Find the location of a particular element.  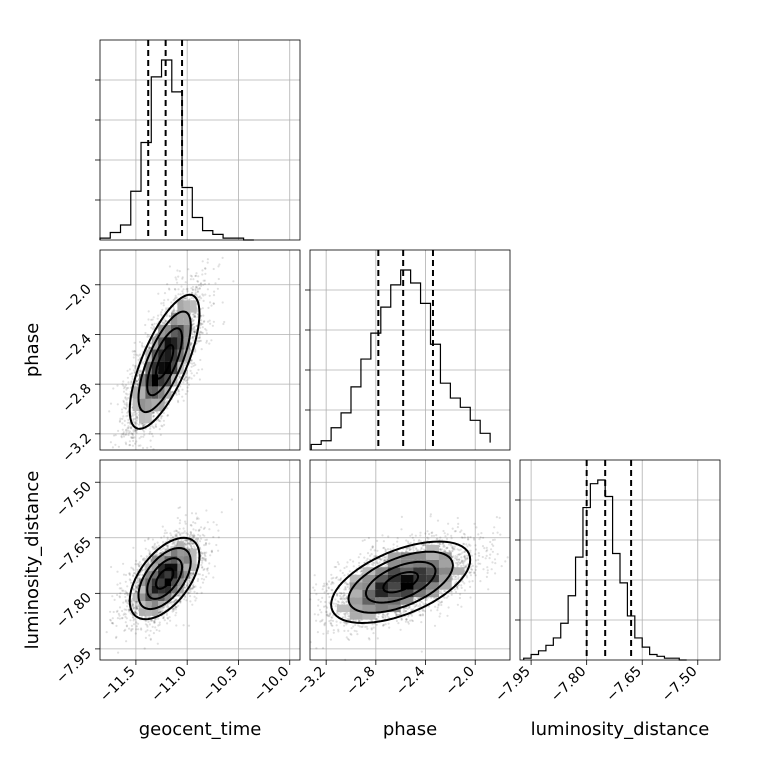

scatter-panel-geocent_time-luminosity_distance is located at coordinates (200, 560).